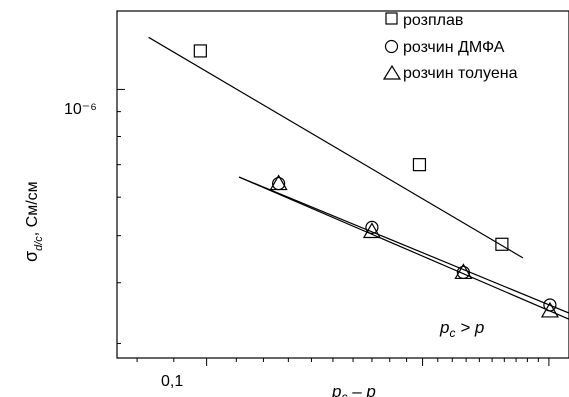 The height and width of the screenshot is (397, 569). What do you see at coordinates (461, 329) in the screenshot?
I see `annotation: pc > p` at bounding box center [461, 329].